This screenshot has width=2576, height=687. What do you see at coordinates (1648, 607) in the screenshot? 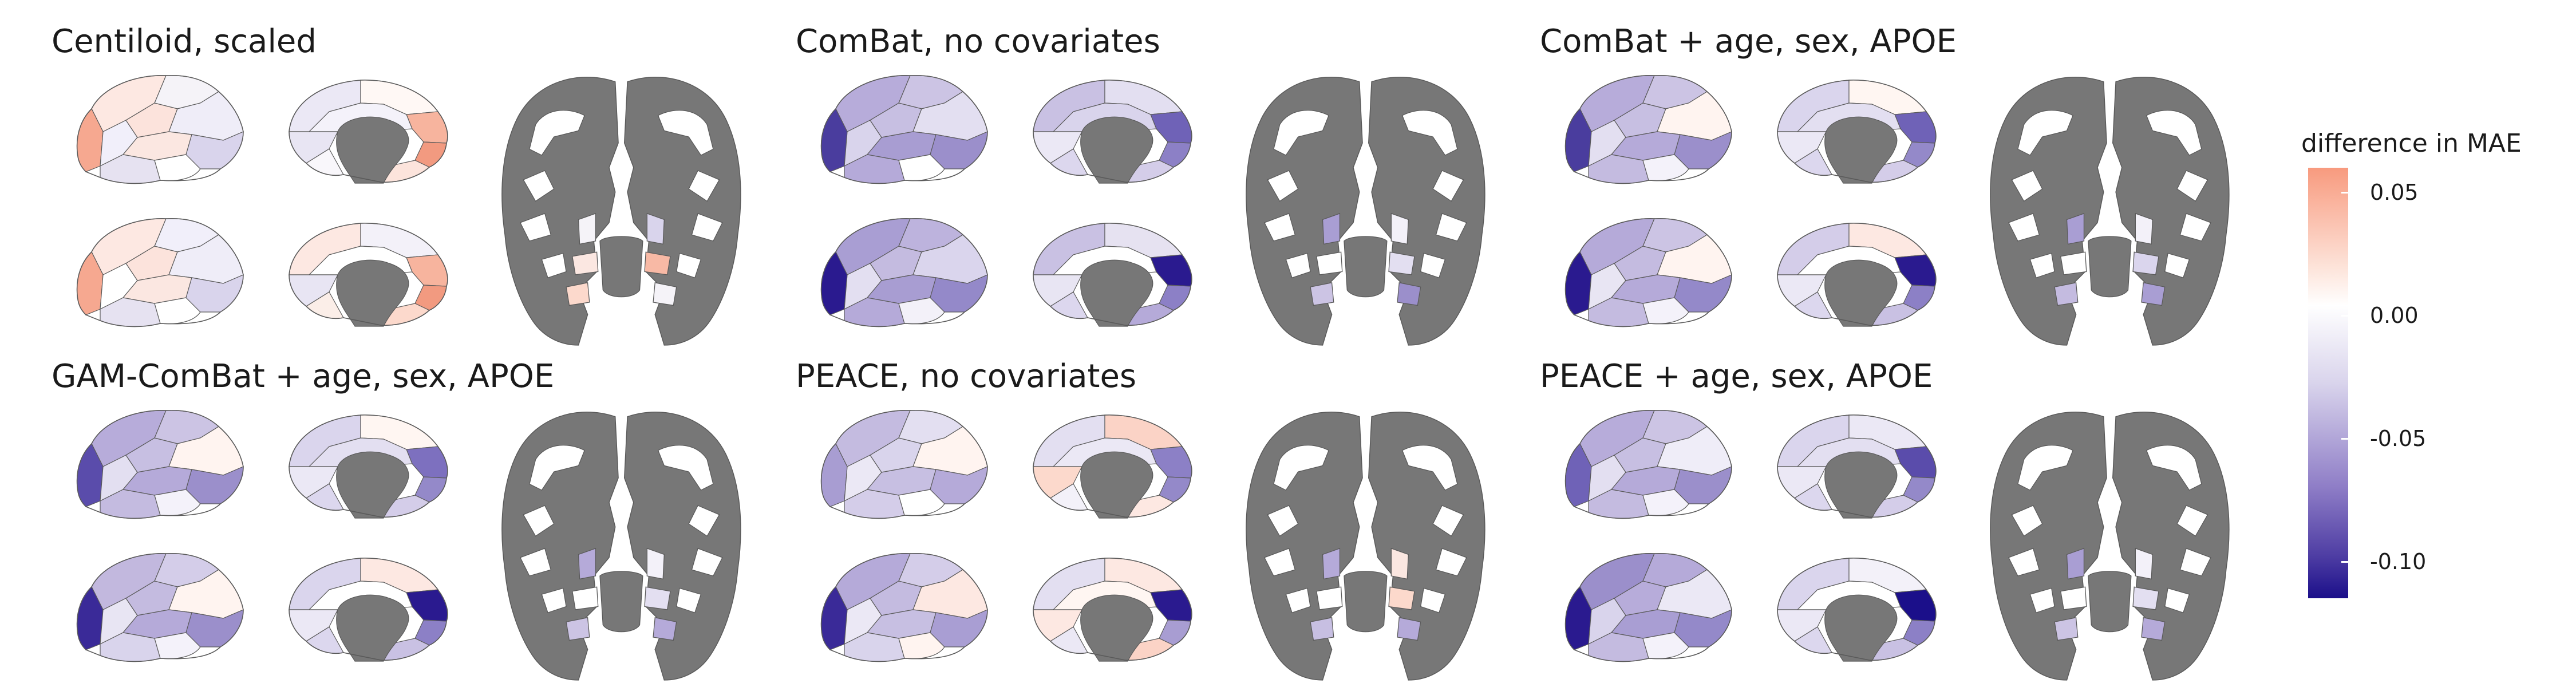
I see `lateral-view-right-outline` at bounding box center [1648, 607].